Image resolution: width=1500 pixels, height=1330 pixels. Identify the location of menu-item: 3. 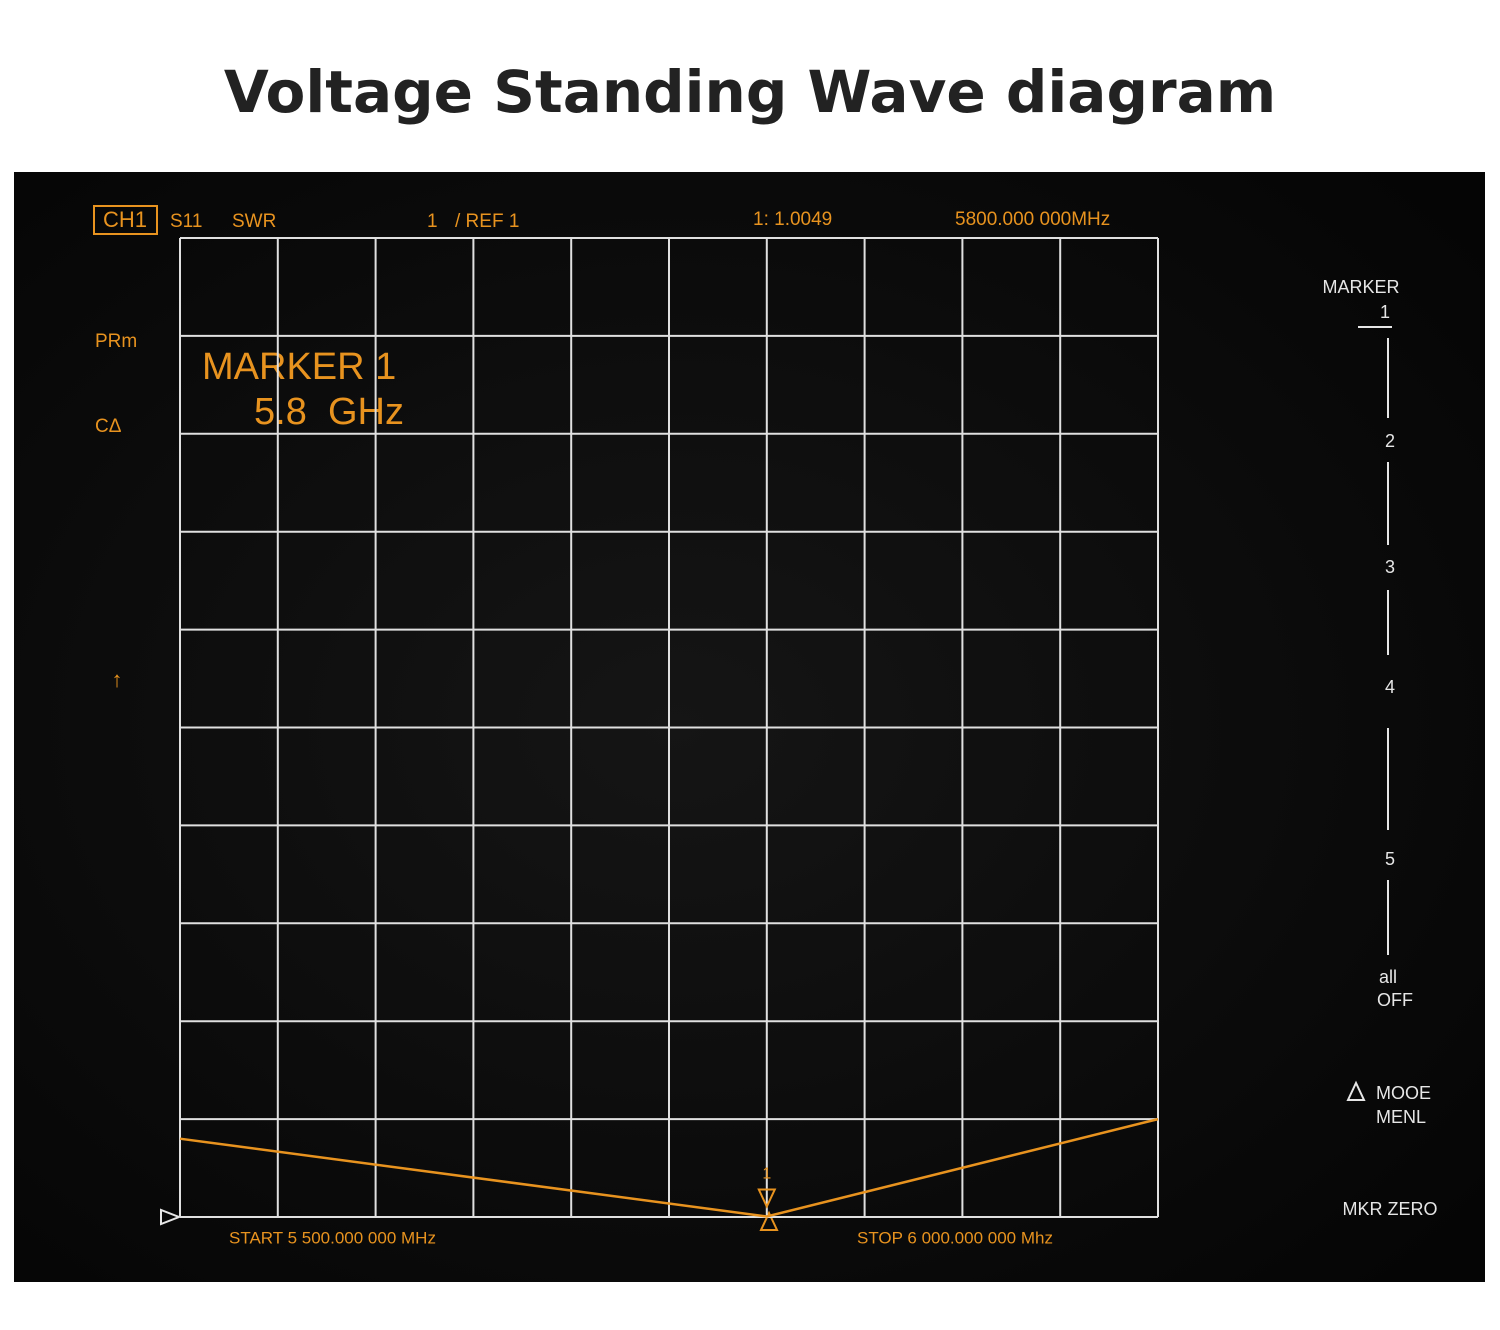
(1390, 567).